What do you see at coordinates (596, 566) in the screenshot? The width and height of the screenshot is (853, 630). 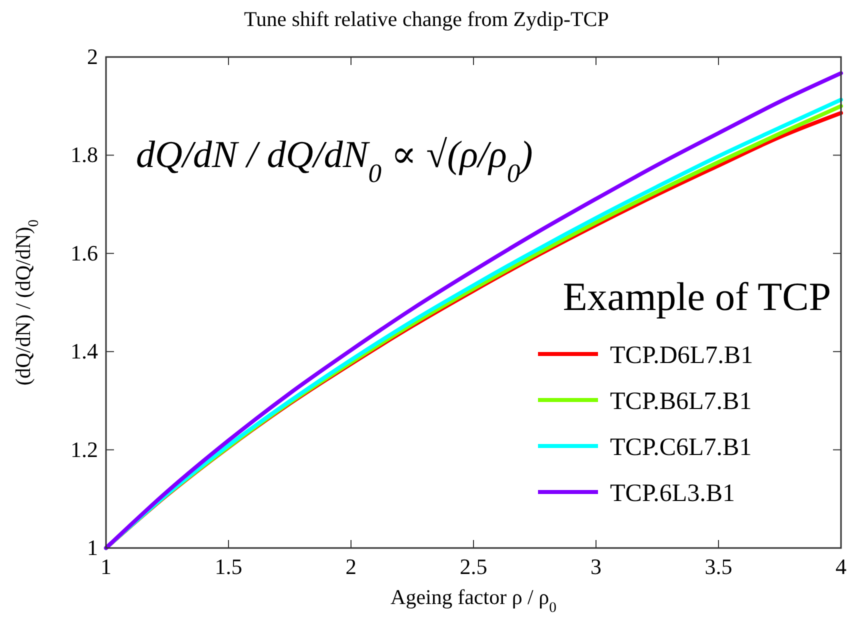 I see `x-tick-label: 3` at bounding box center [596, 566].